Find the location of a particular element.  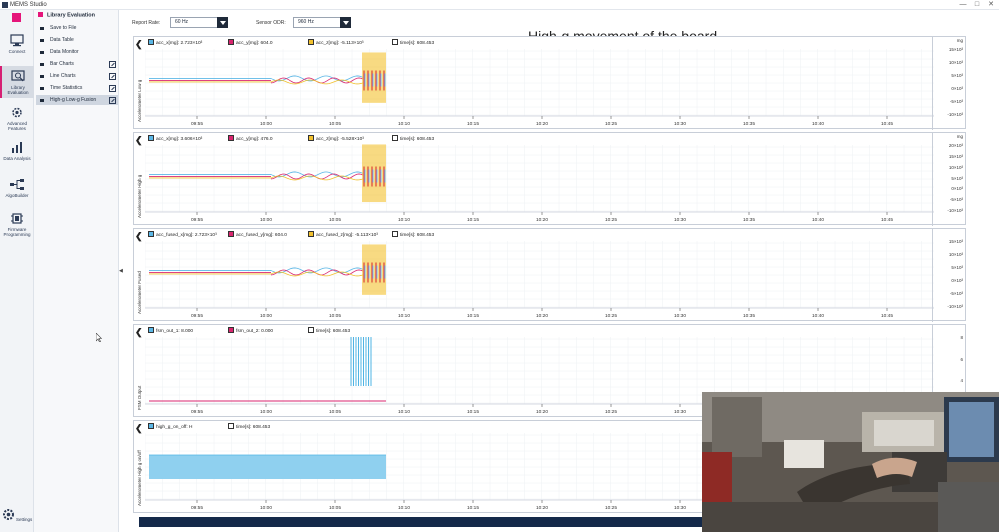

legend-label: acc_z[mg]: -5.113×10³ is located at coordinates (340, 43).